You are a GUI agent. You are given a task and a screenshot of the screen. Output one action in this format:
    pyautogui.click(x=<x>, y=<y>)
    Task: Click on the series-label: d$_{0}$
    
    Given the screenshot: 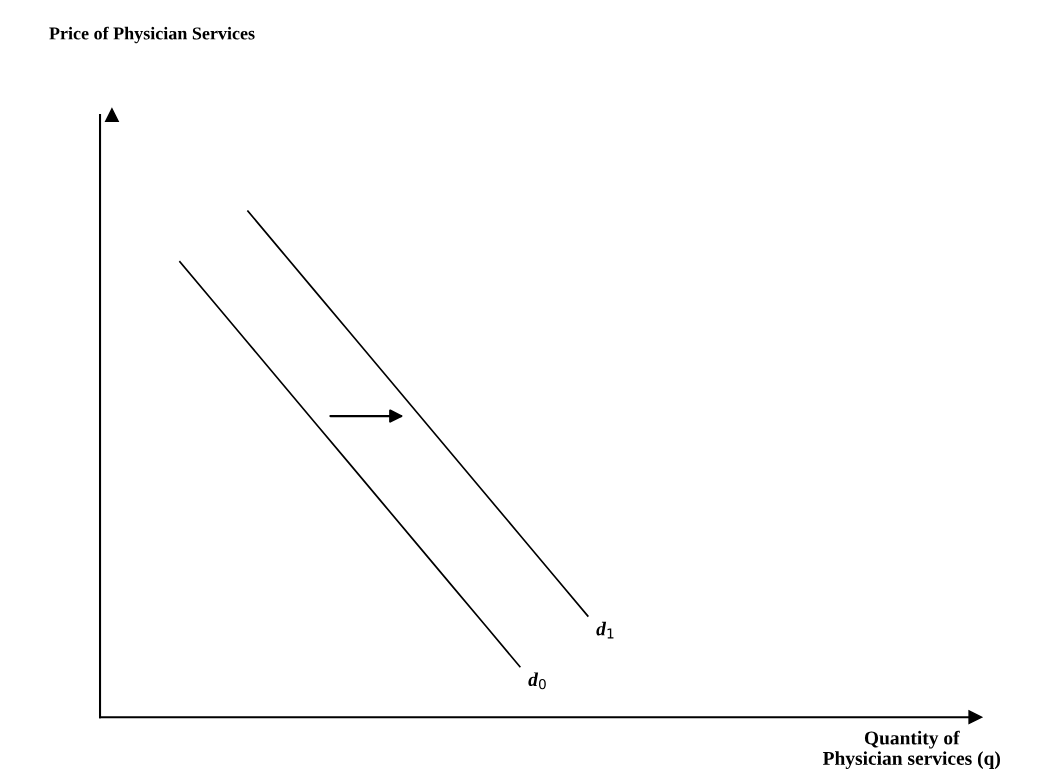 What is the action you would take?
    pyautogui.click(x=537, y=681)
    